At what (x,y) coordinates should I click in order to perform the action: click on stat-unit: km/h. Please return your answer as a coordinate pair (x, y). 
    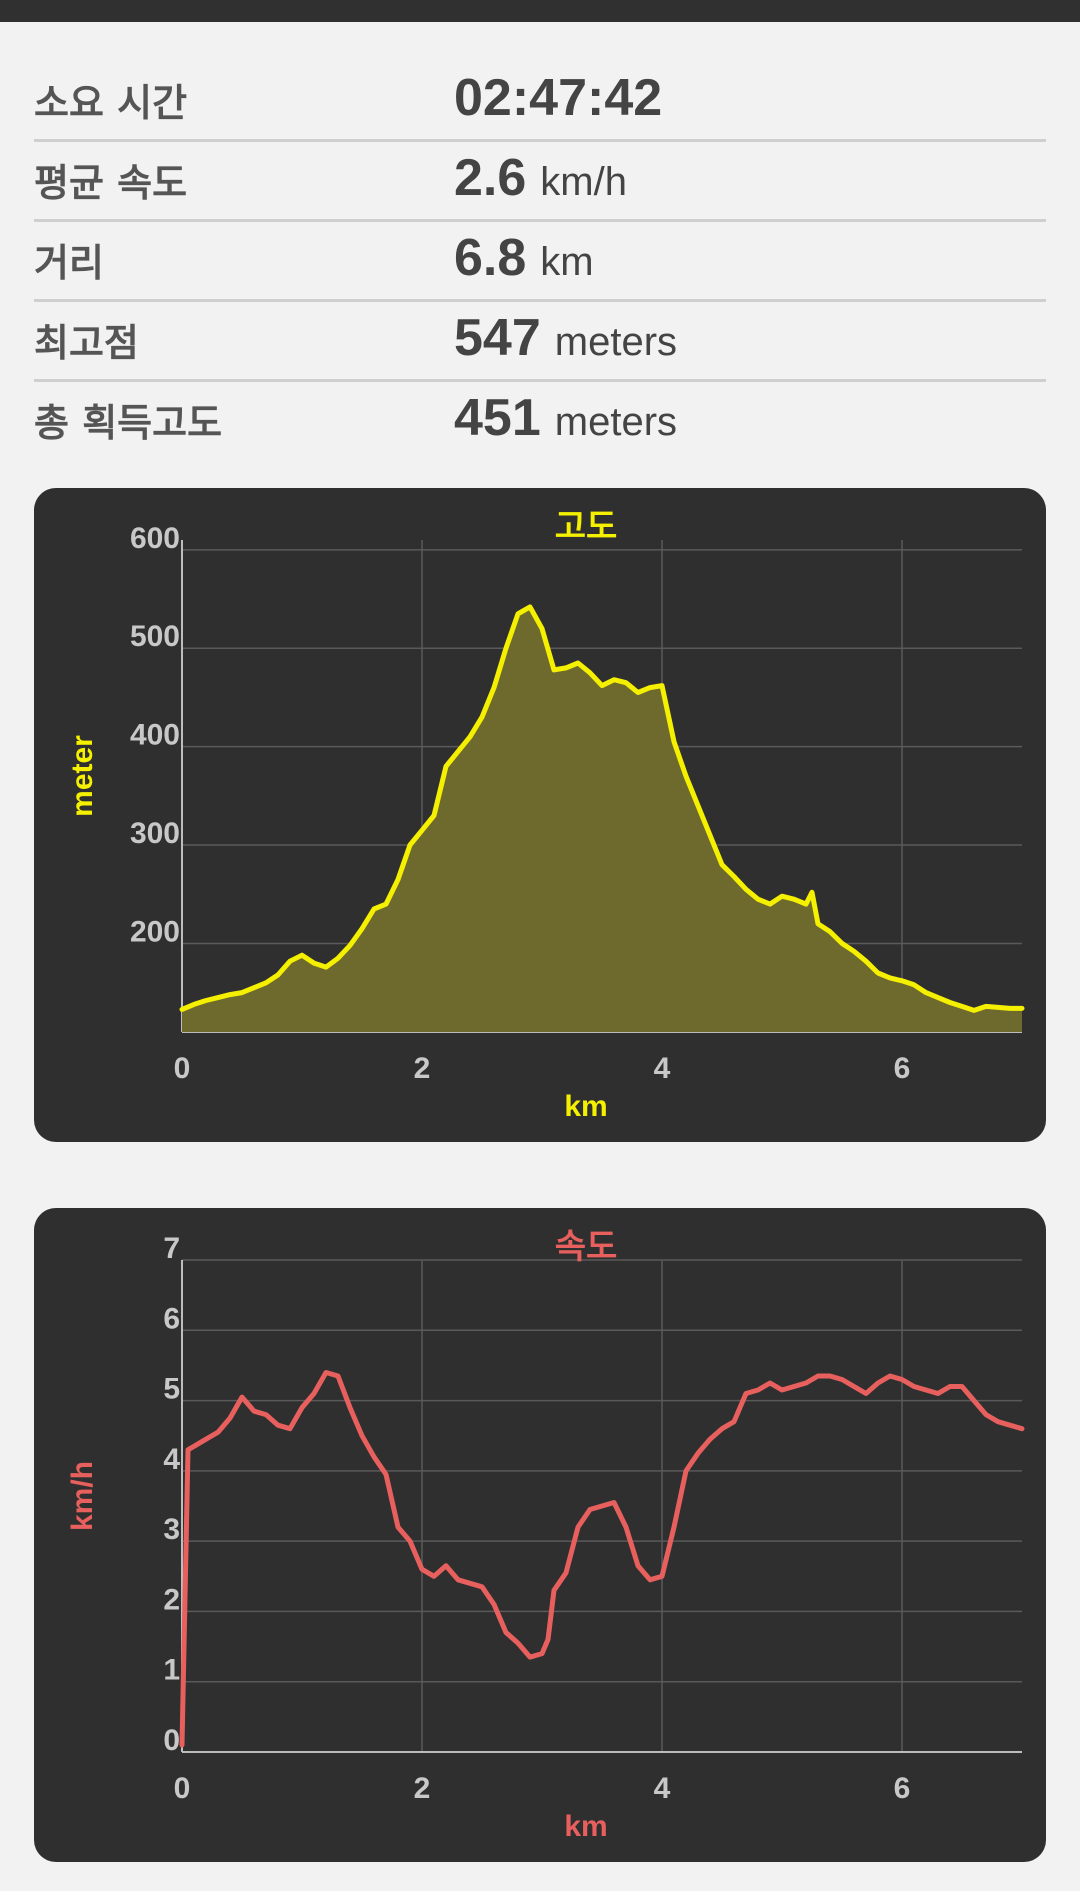
    Looking at the image, I should click on (583, 182).